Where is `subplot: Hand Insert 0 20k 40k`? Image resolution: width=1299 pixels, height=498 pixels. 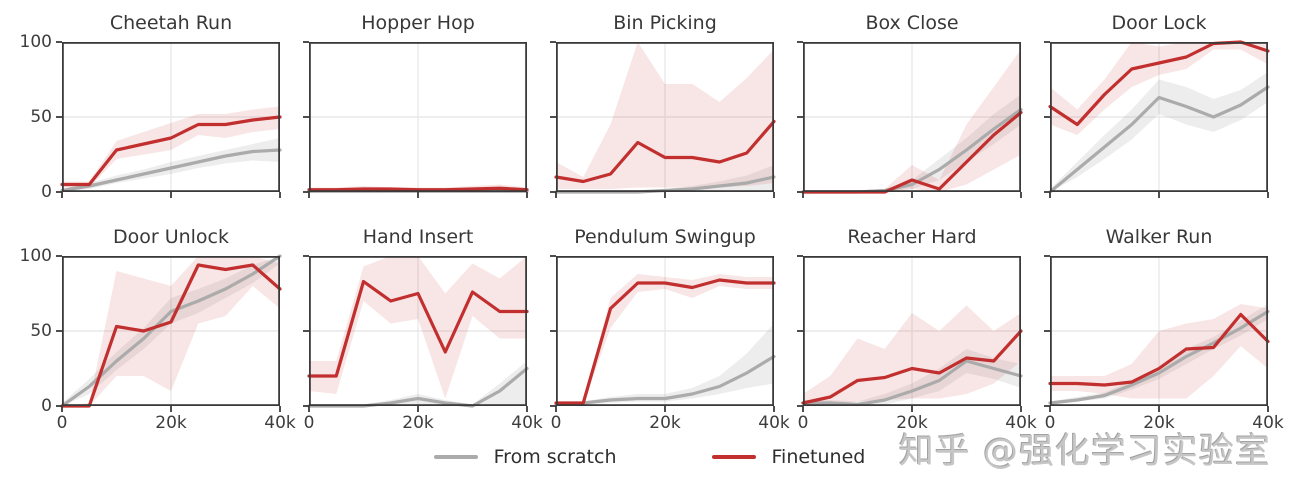
subplot: Hand Insert 0 20k 40k is located at coordinates (423, 328).